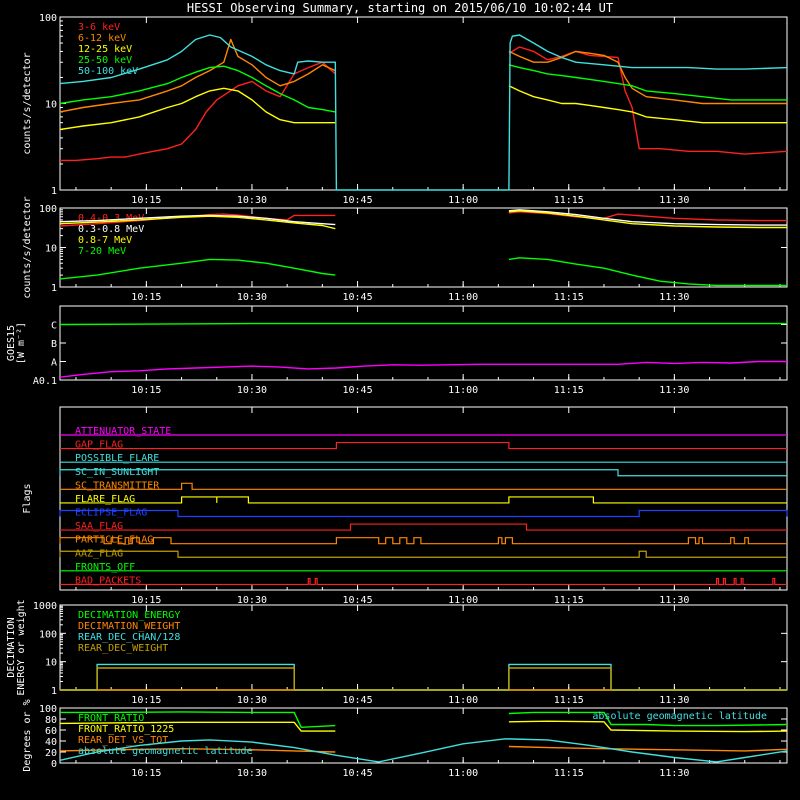 The width and height of the screenshot is (800, 800). I want to click on flag-label: ECLIPSE_FLAG, so click(111, 513).